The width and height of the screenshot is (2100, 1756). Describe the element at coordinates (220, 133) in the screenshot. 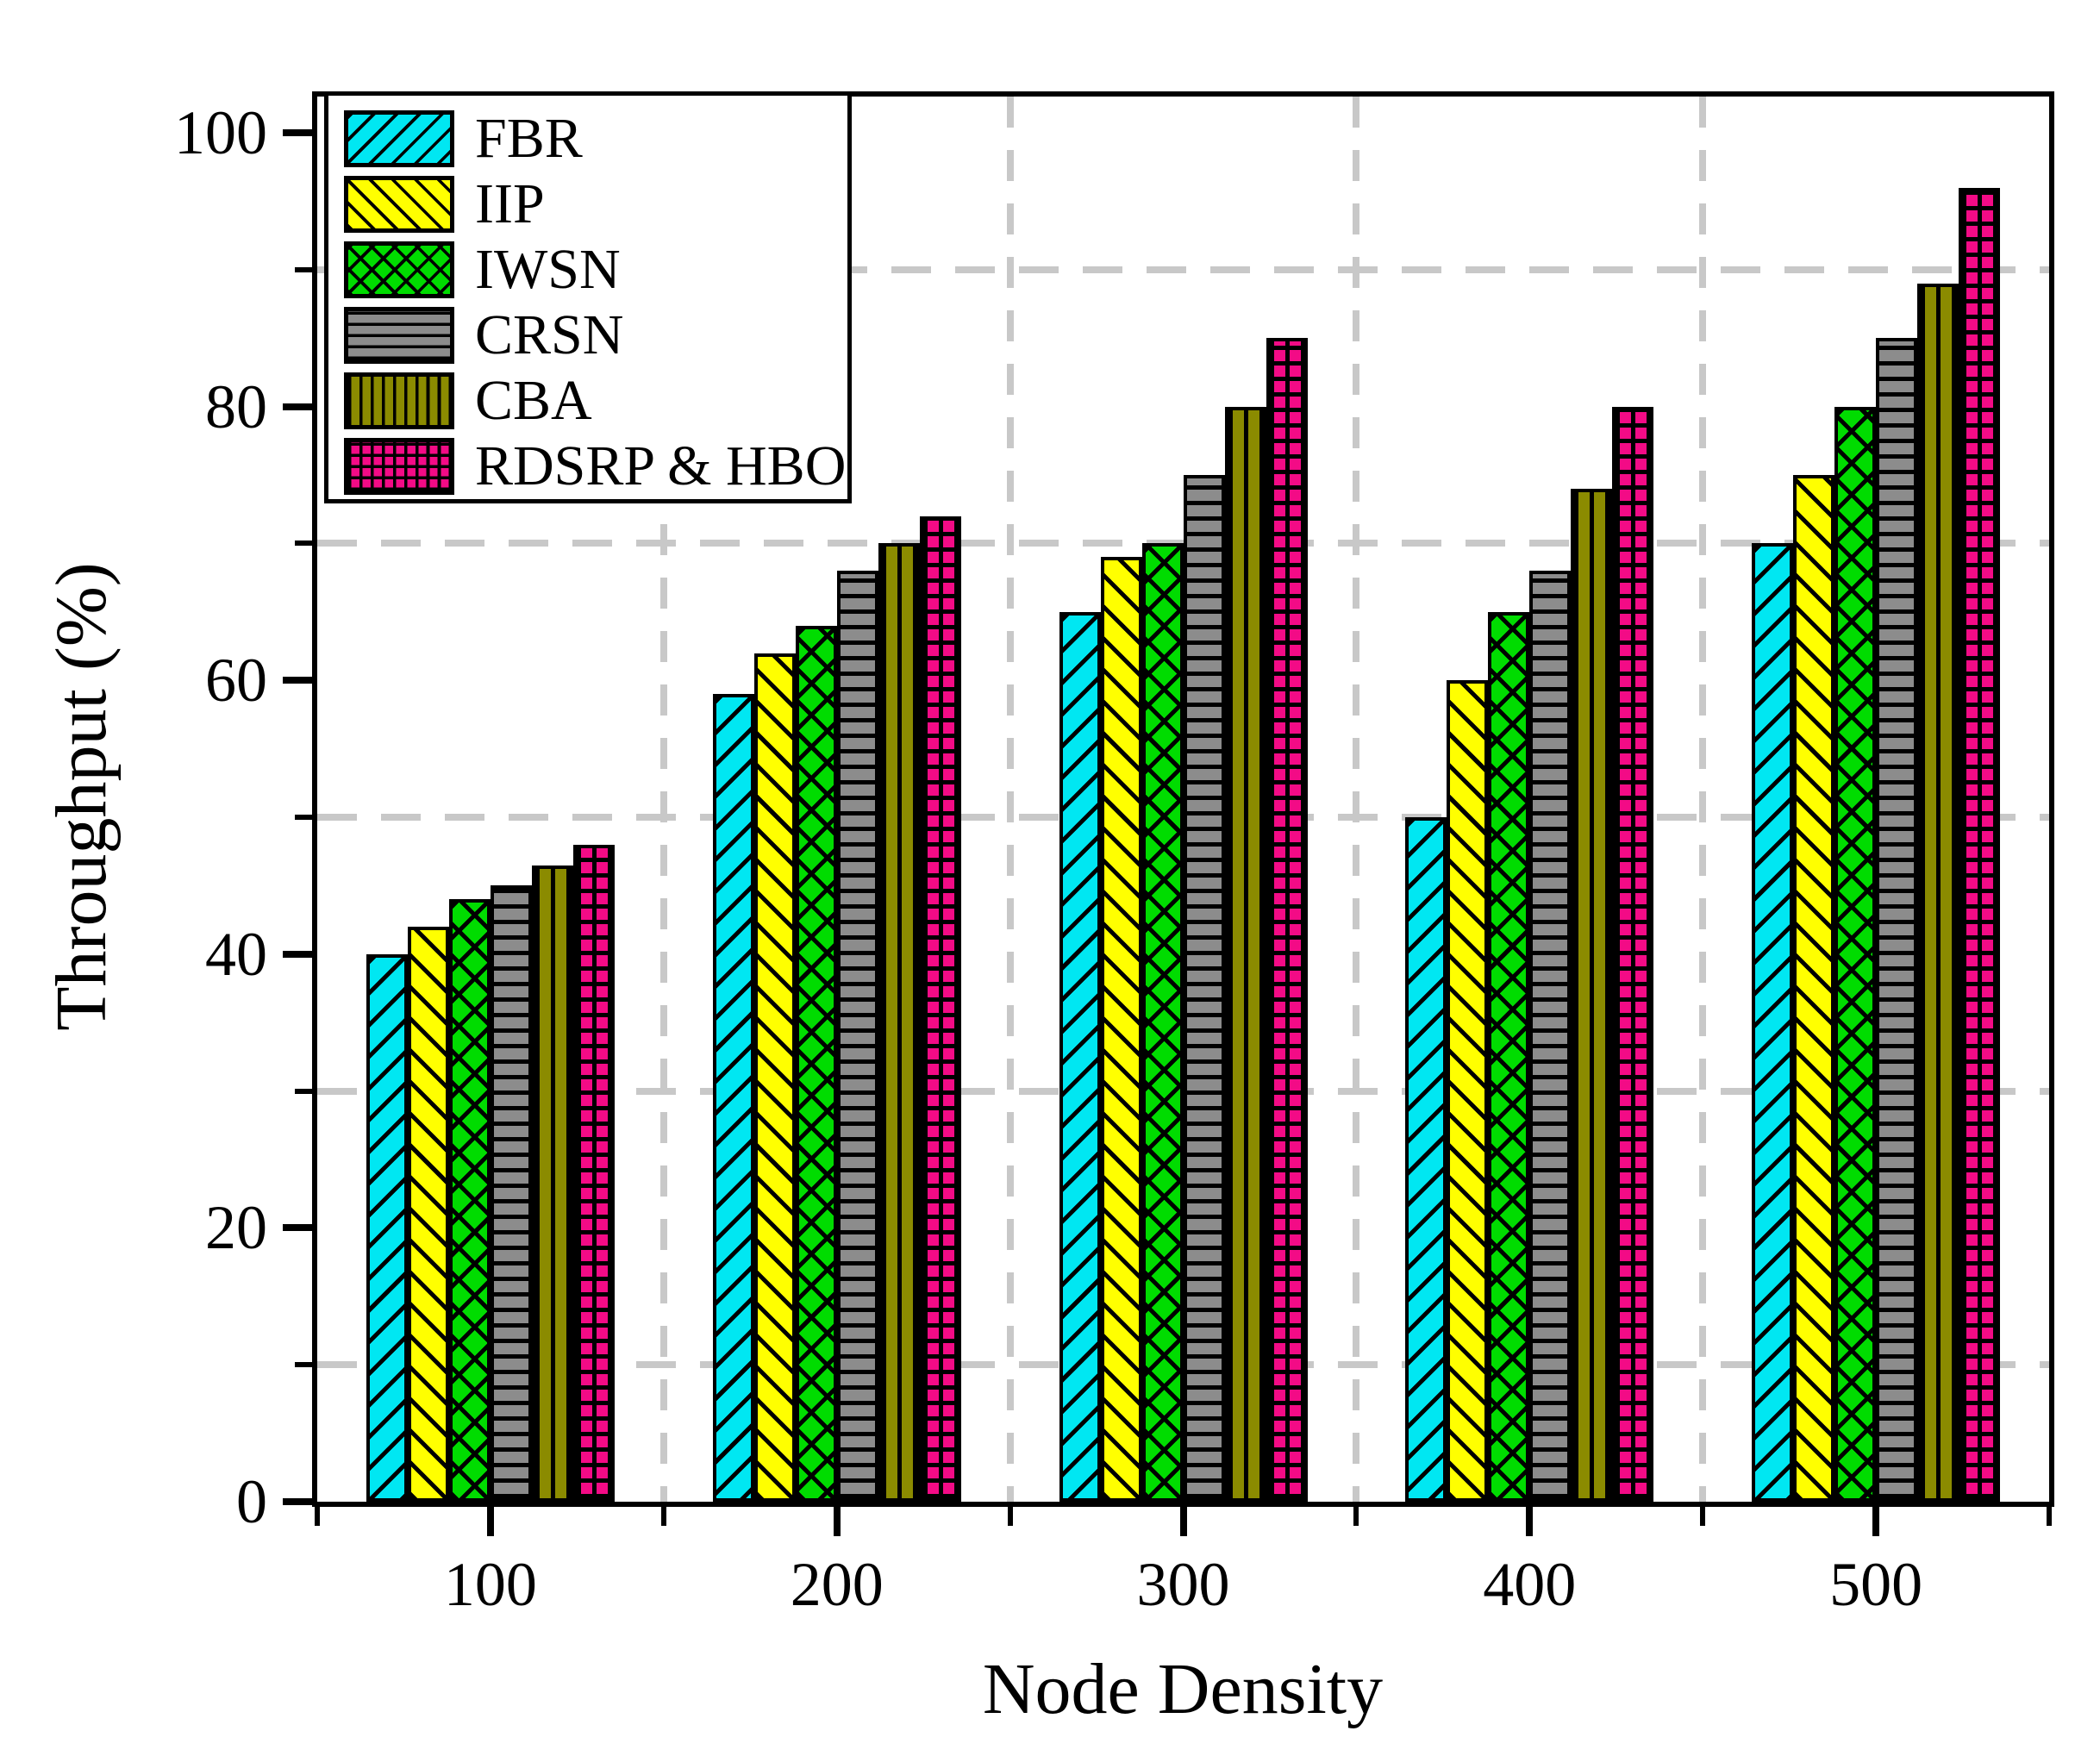

I see `y-tick-label-100: 100` at that location.